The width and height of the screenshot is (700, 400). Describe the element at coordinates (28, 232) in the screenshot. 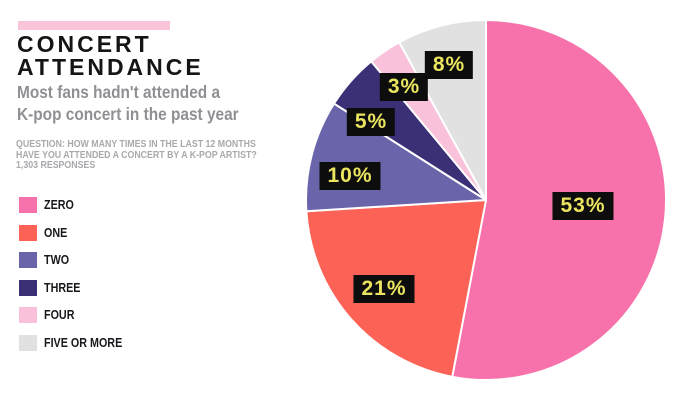

I see `legend-swatch-one` at that location.